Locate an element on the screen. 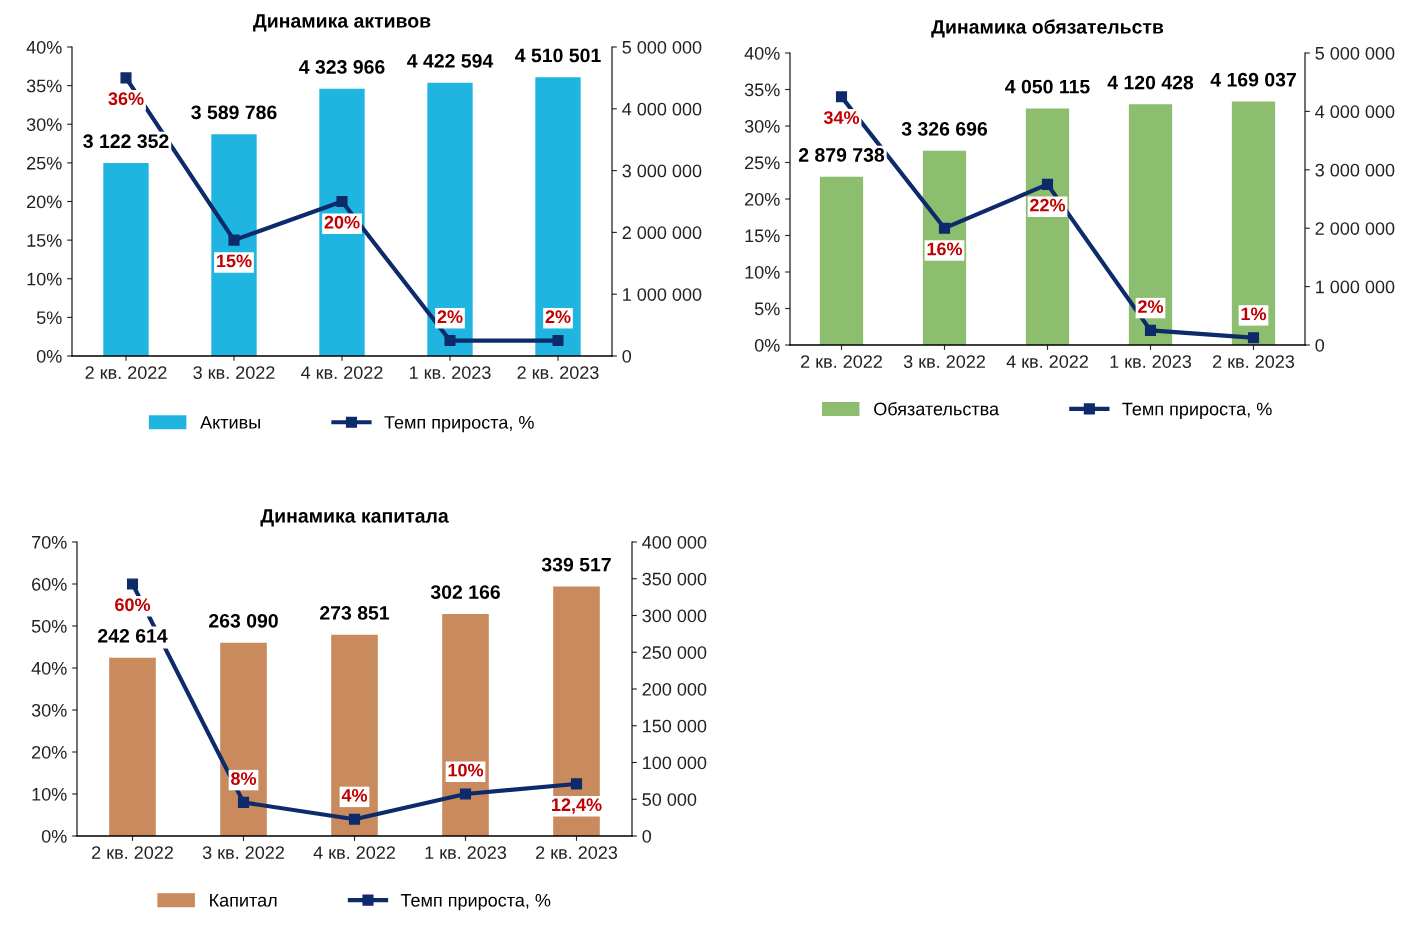  data-label: 20% is located at coordinates (342, 222).